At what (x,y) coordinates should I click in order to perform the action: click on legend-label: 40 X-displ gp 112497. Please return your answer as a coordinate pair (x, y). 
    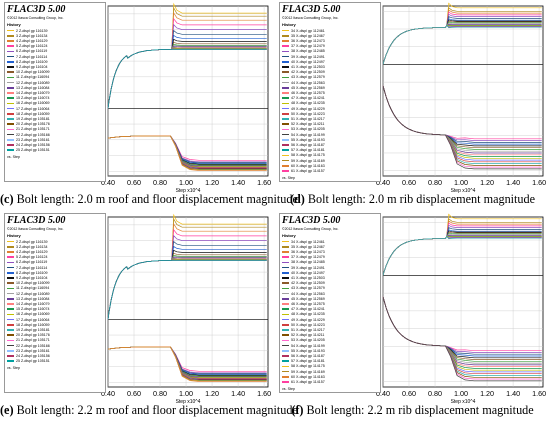
    Looking at the image, I should click on (308, 61).